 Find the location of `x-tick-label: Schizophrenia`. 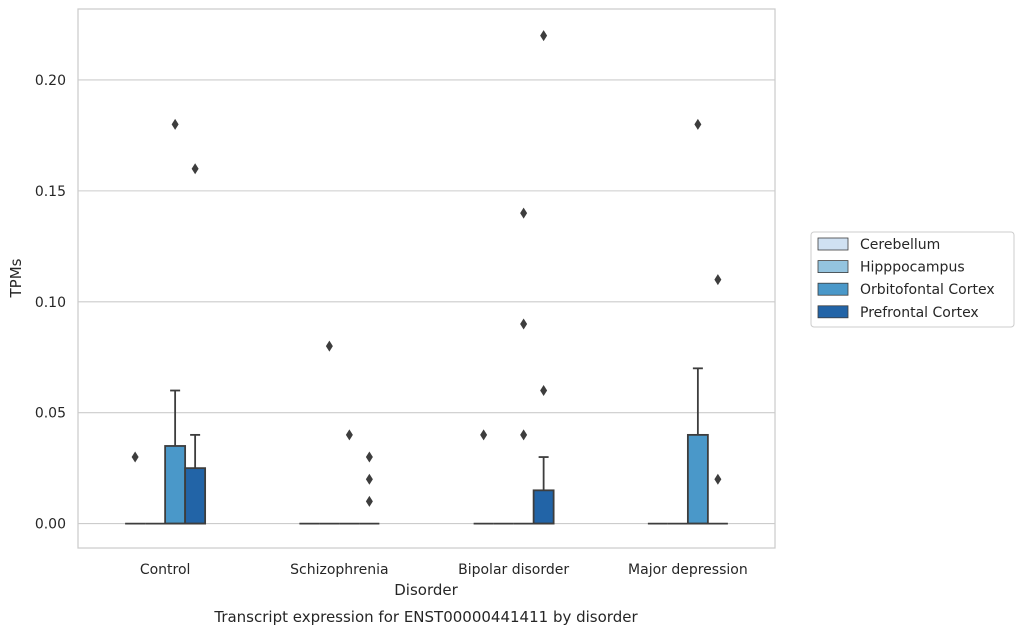

x-tick-label: Schizophrenia is located at coordinates (339, 570).